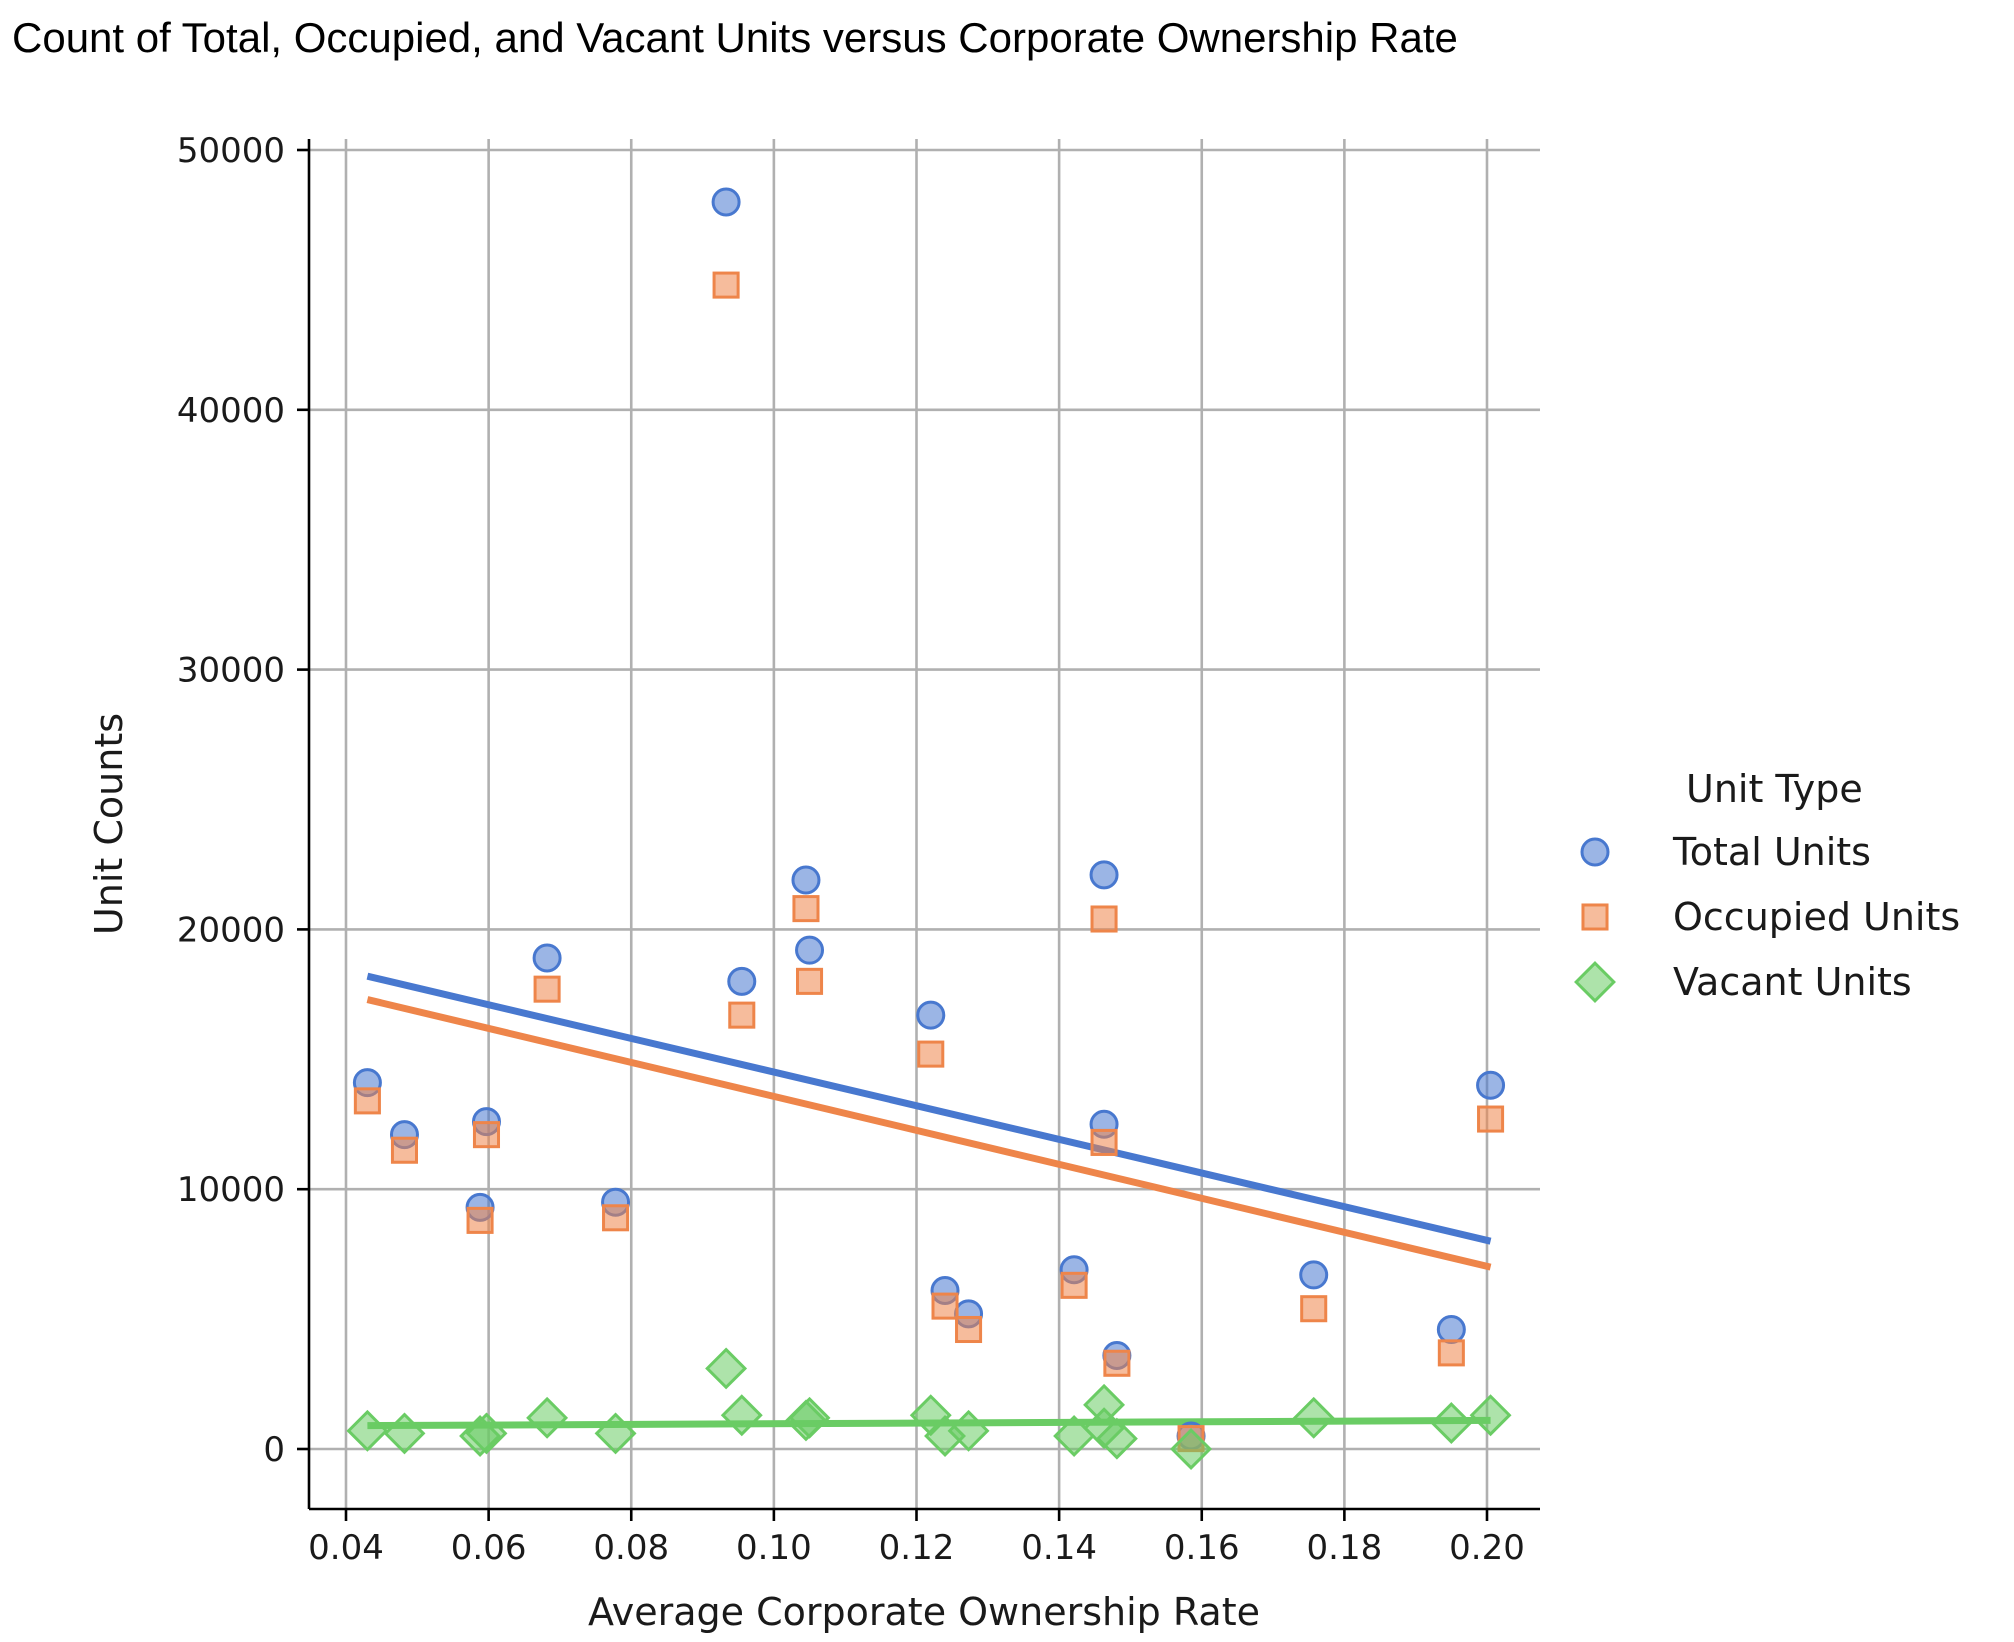  I want to click on legend-square-marker, so click(1595, 917).